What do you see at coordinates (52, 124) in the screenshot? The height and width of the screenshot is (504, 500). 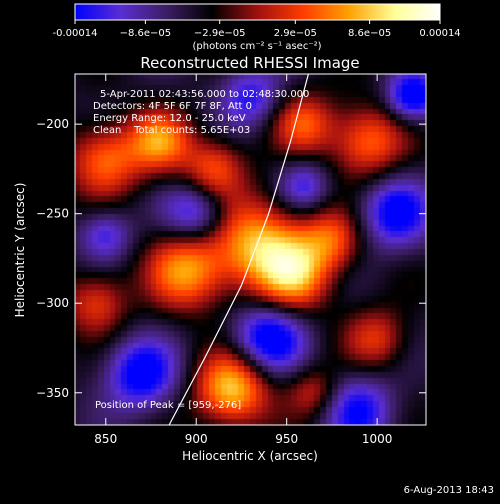 I see `y-tick-label: −200` at bounding box center [52, 124].